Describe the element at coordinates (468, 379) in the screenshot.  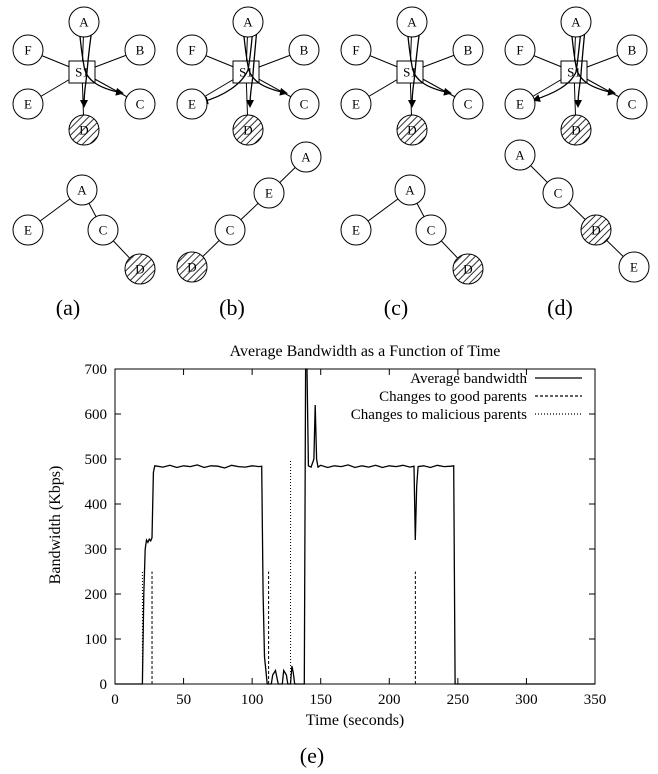
I see `legend-label: Average bandwidth` at that location.